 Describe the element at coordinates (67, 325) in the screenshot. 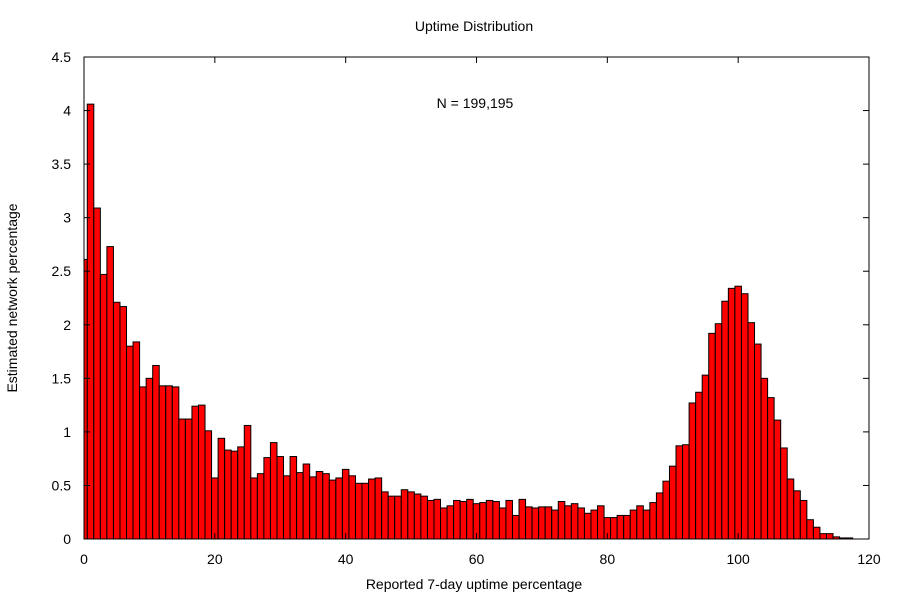

I see `y-tick-label: 2` at that location.